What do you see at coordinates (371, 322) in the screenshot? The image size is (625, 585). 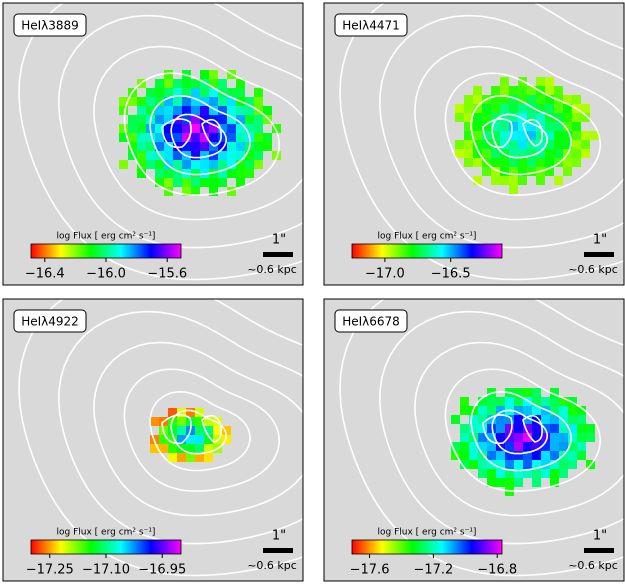 I see `panel-label: HeIλ6678` at bounding box center [371, 322].